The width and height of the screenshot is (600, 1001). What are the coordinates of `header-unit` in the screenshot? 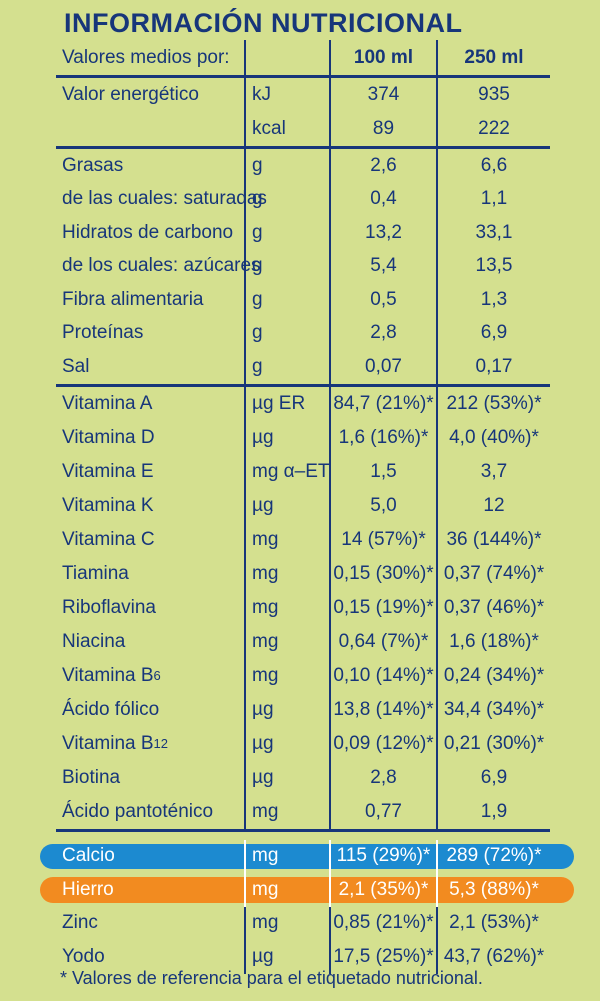 It's located at (286, 57).